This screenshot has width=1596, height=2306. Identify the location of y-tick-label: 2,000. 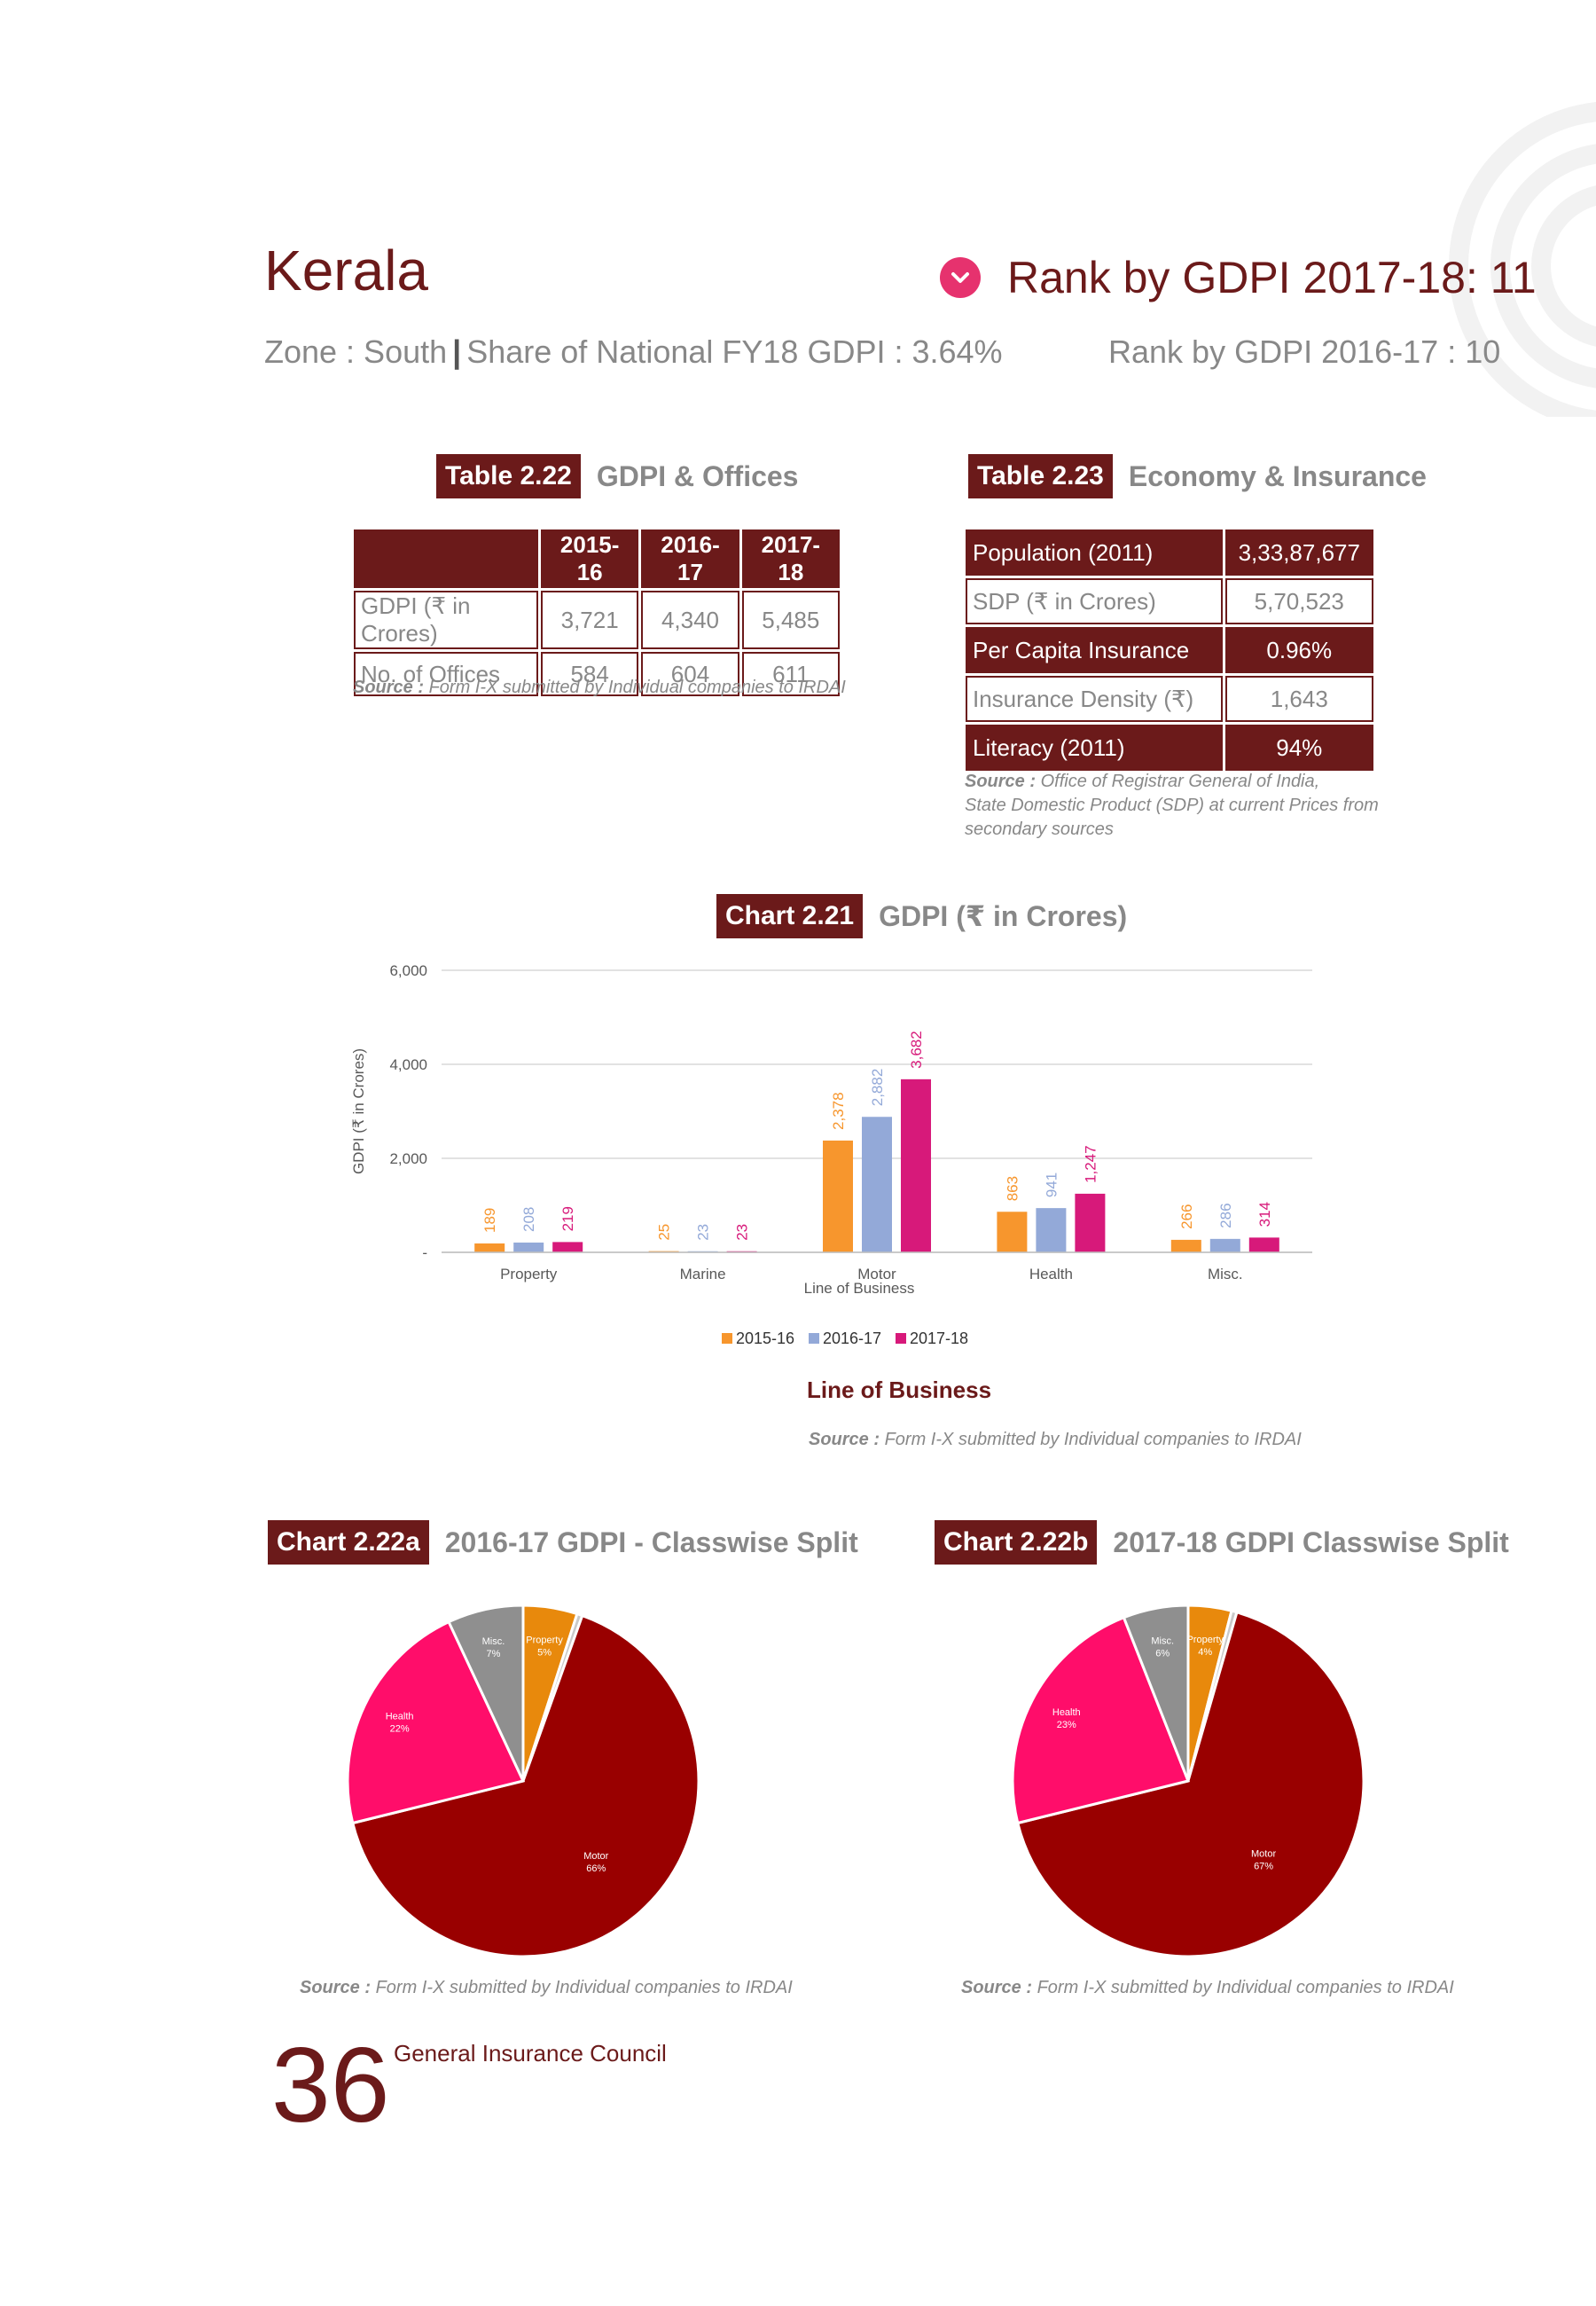
(408, 1158).